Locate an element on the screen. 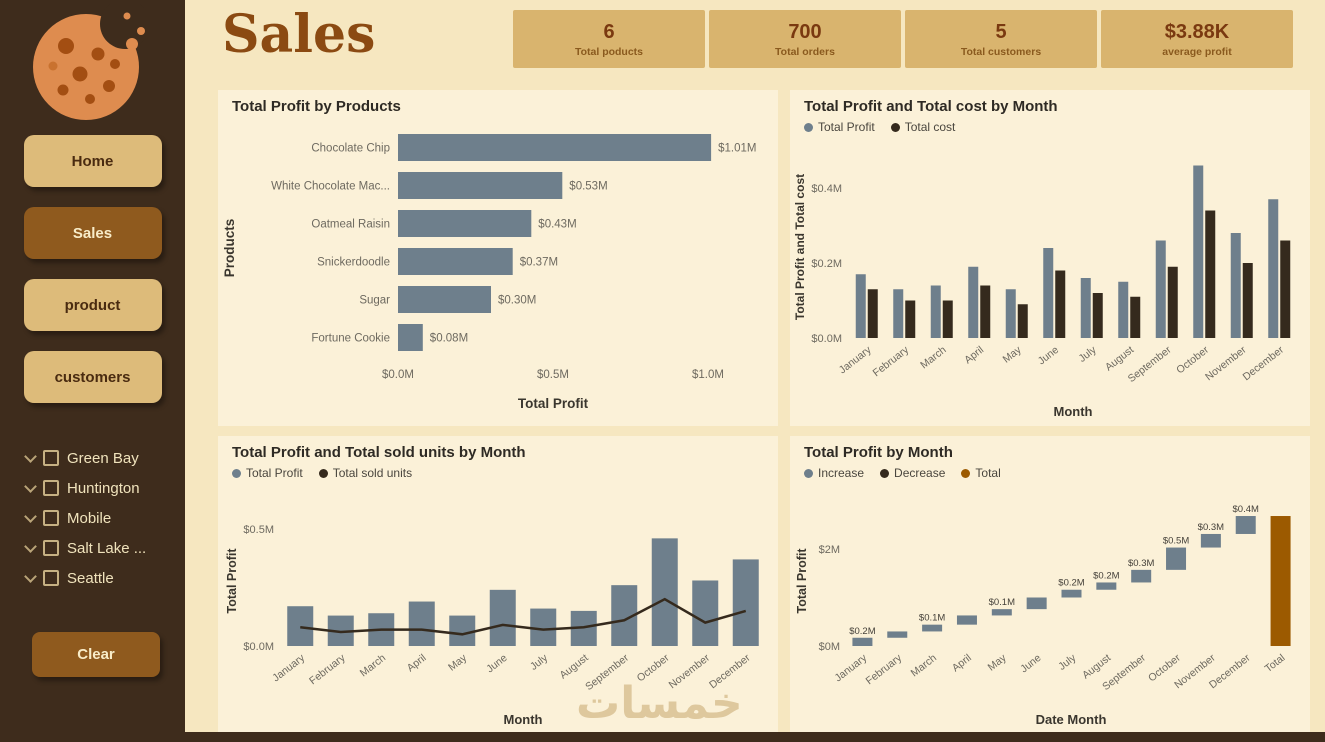 The height and width of the screenshot is (742, 1325). svg-text: Products is located at coordinates (229, 248).